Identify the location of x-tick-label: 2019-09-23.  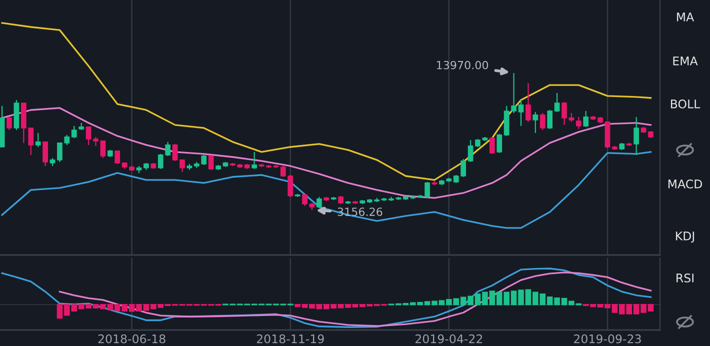
(607, 339).